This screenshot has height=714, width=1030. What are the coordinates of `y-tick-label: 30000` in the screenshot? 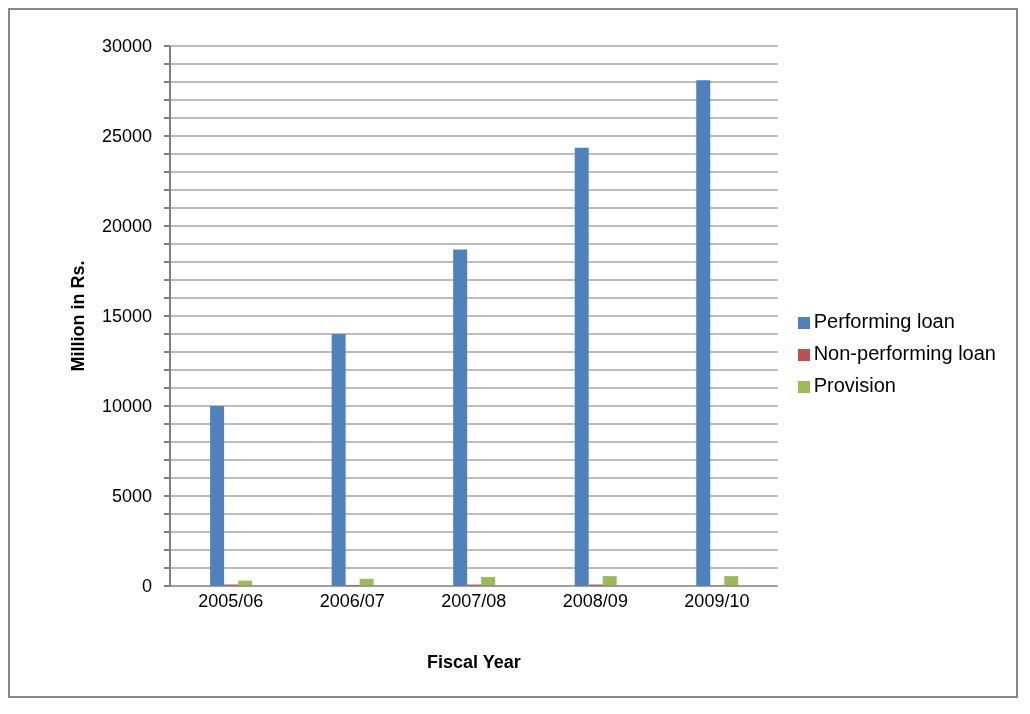 It's located at (126, 46).